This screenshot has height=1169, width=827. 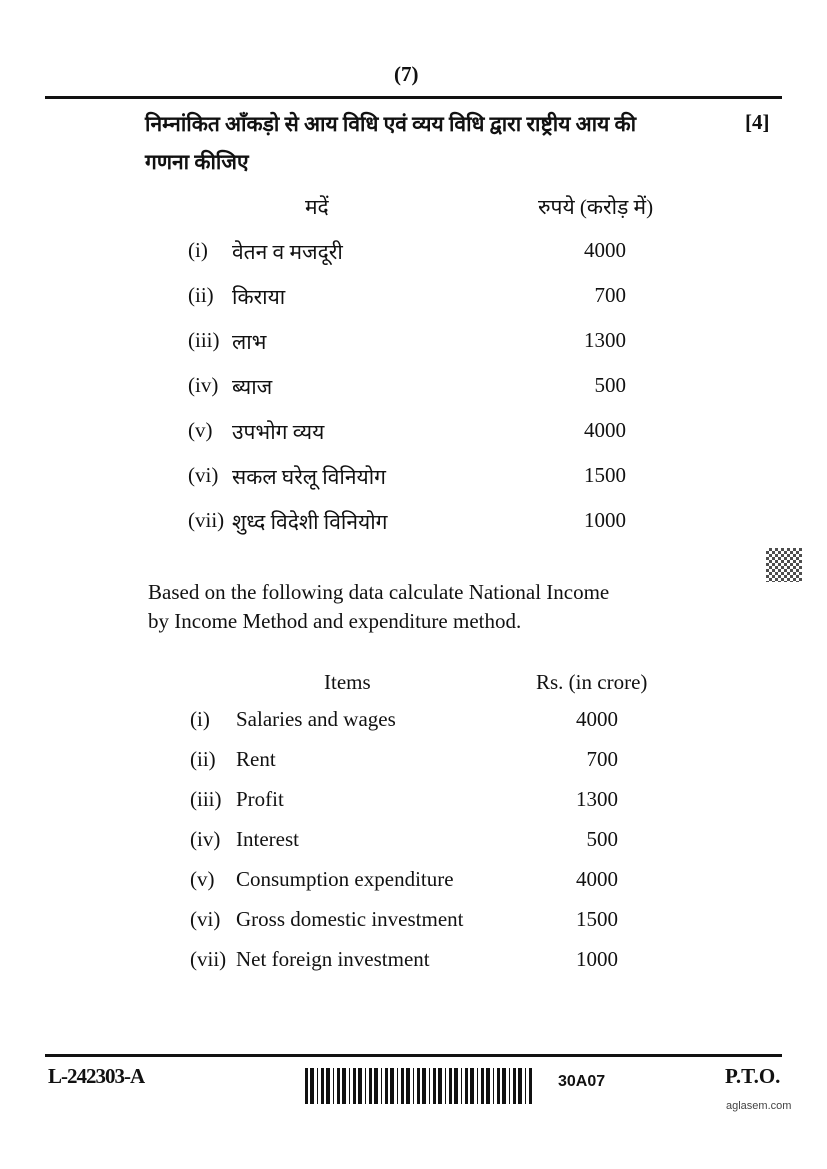 What do you see at coordinates (413, 1055) in the screenshot?
I see `bottom-rule` at bounding box center [413, 1055].